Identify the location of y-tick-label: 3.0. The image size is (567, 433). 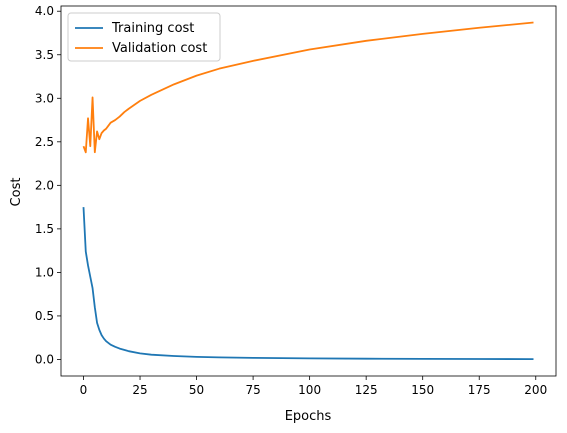
(44, 98).